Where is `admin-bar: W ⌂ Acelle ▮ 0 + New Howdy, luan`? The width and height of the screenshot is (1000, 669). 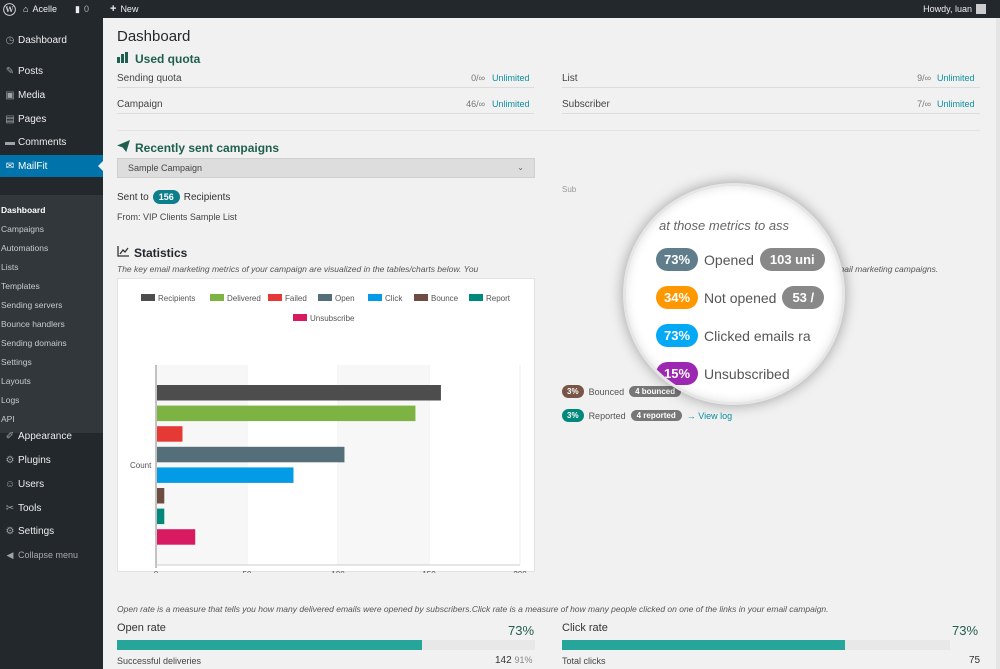
admin-bar: W ⌂ Acelle ▮ 0 + New Howdy, luan is located at coordinates (500, 9).